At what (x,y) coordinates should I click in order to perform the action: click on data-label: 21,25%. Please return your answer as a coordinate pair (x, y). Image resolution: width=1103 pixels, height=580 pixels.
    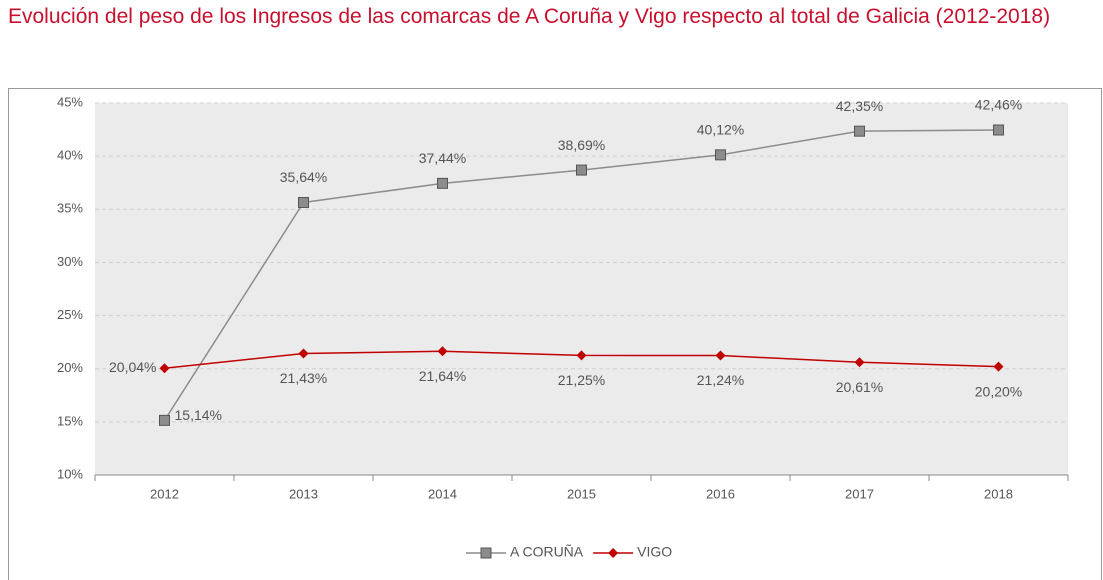
    Looking at the image, I should click on (581, 380).